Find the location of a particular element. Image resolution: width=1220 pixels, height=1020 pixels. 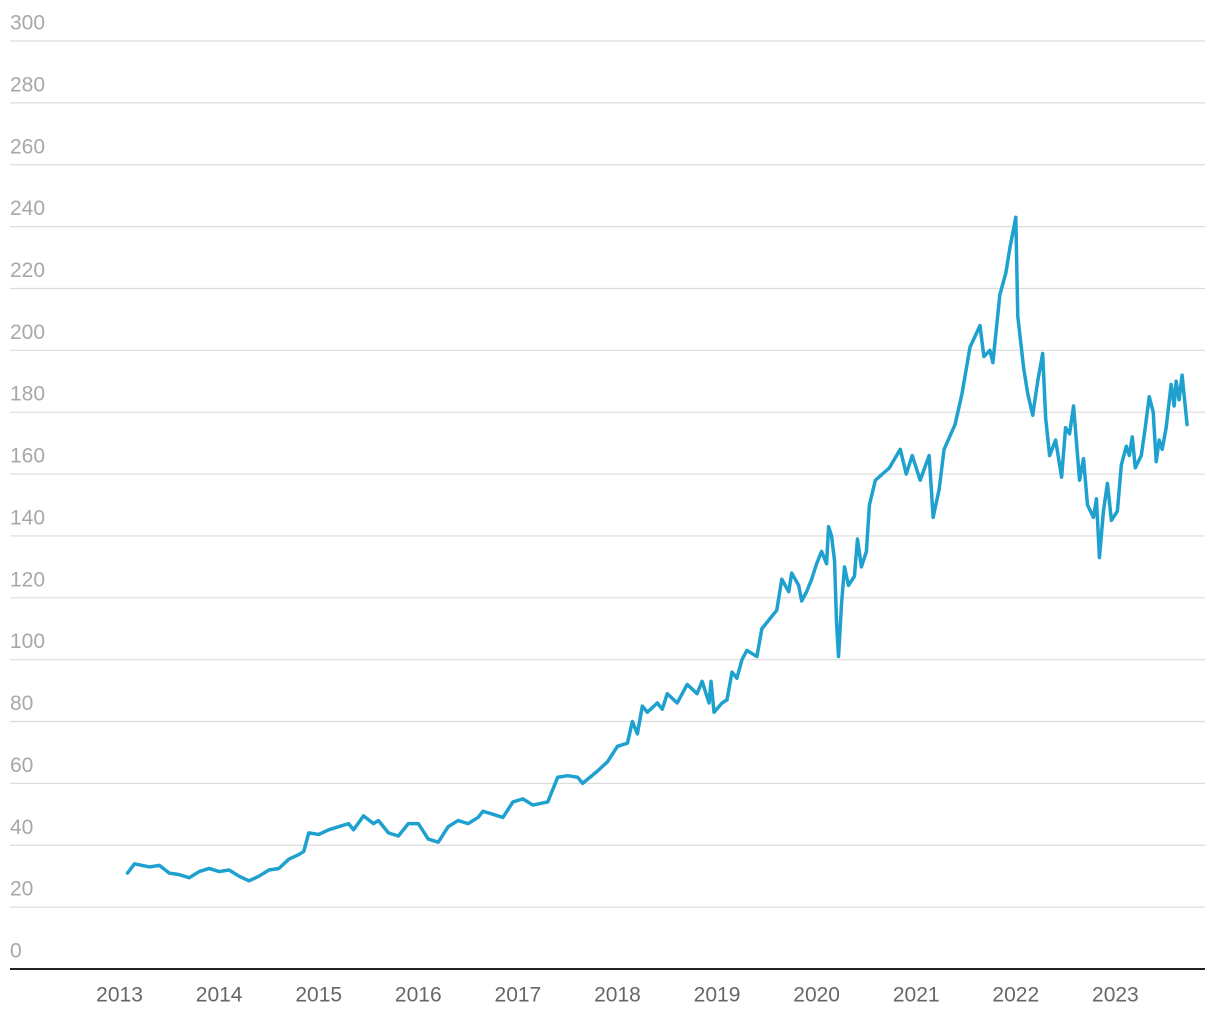

x-tick-label: 2022 is located at coordinates (1015, 995).